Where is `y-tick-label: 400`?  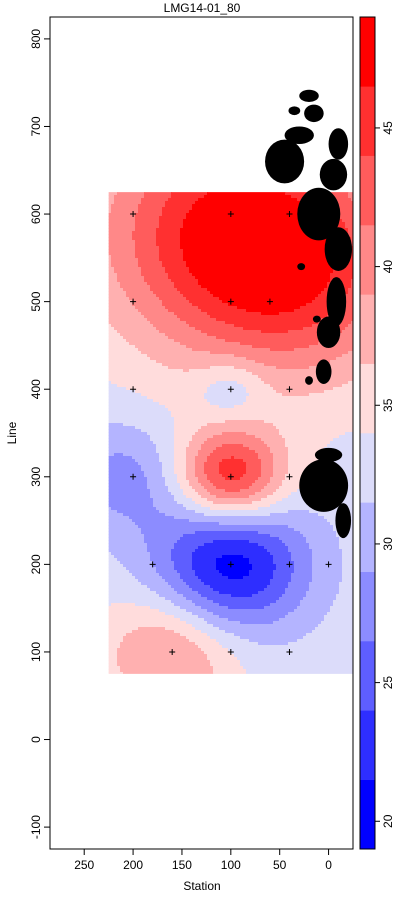
y-tick-label: 400 is located at coordinates (36, 389).